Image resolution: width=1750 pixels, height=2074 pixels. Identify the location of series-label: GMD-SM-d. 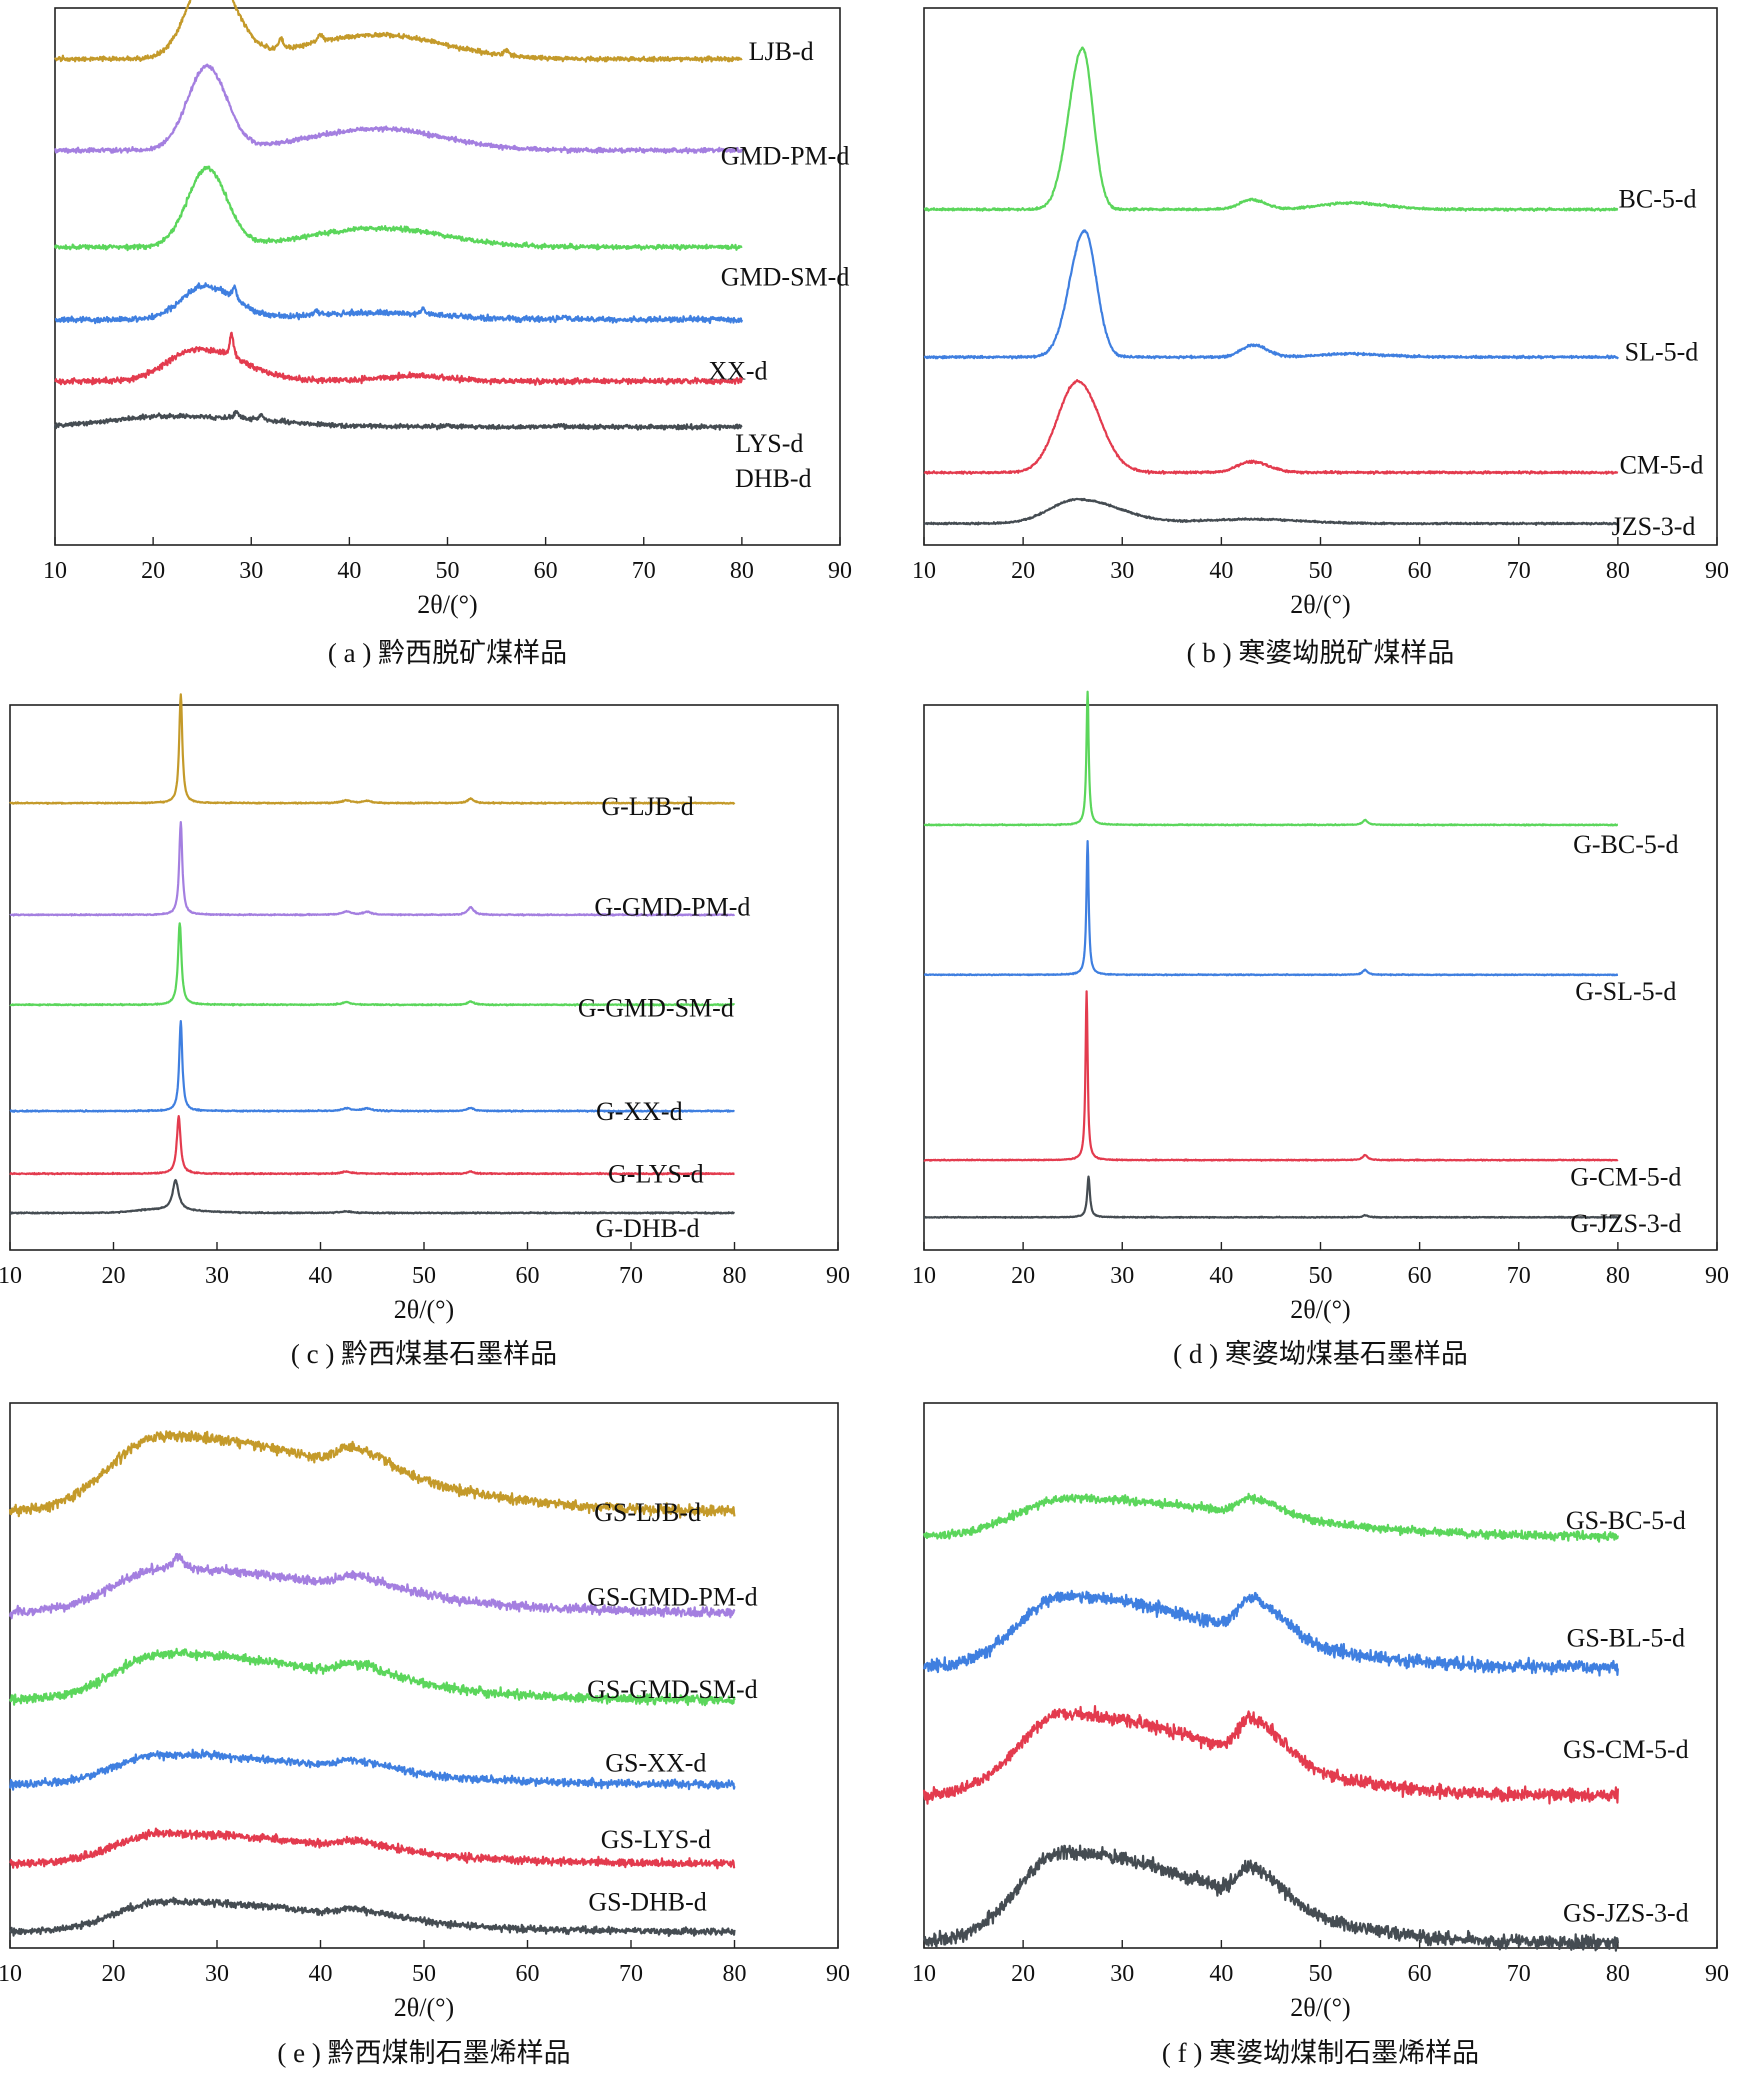
(785, 277).